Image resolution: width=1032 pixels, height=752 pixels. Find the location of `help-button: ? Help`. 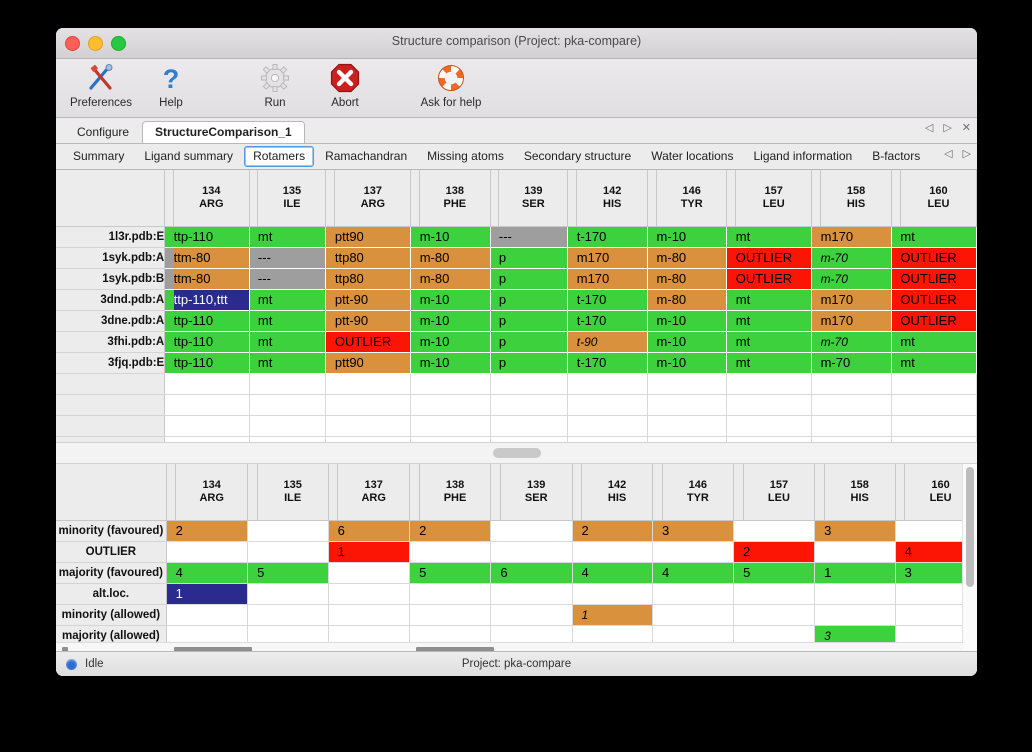

help-button: ? Help is located at coordinates (171, 84).